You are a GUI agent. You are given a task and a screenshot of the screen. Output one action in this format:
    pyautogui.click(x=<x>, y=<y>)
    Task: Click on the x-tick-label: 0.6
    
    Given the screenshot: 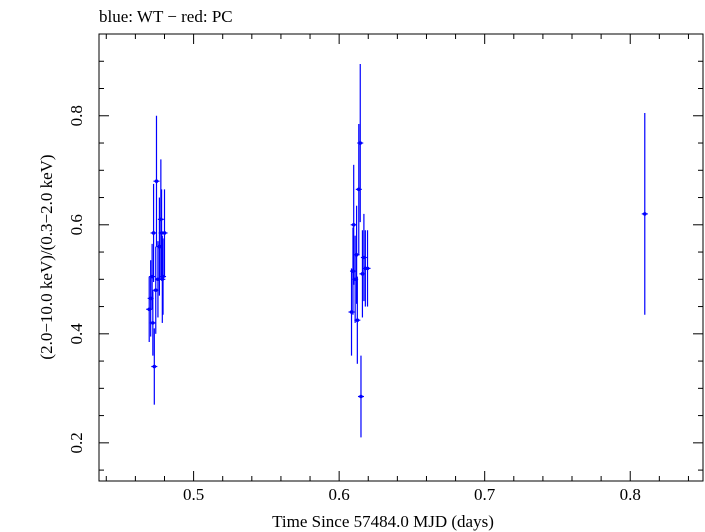 What is the action you would take?
    pyautogui.click(x=339, y=494)
    